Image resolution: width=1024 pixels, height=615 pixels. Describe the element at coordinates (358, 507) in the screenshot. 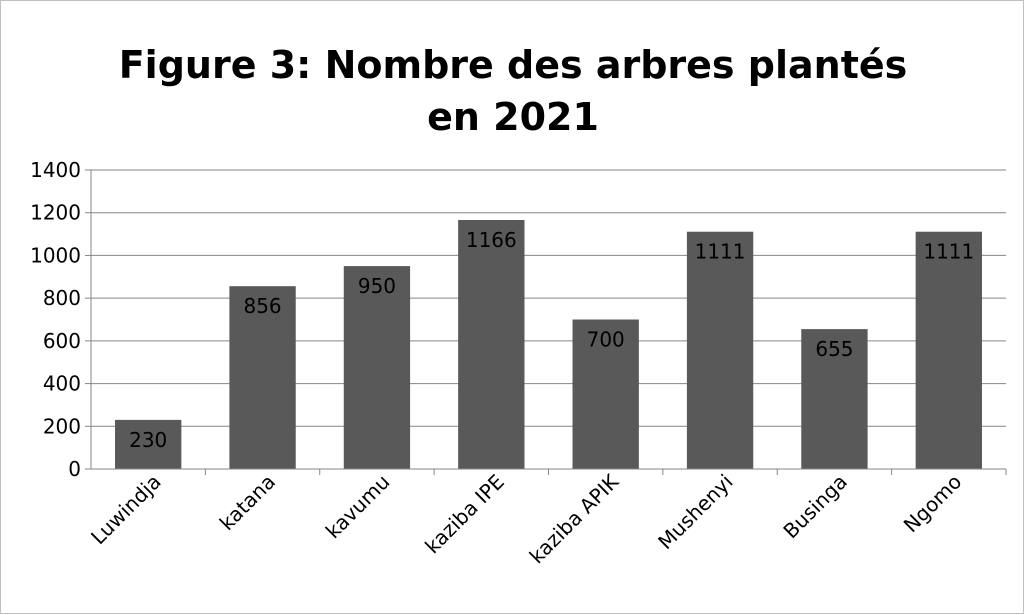

I see `x-category-label: kavumu` at that location.